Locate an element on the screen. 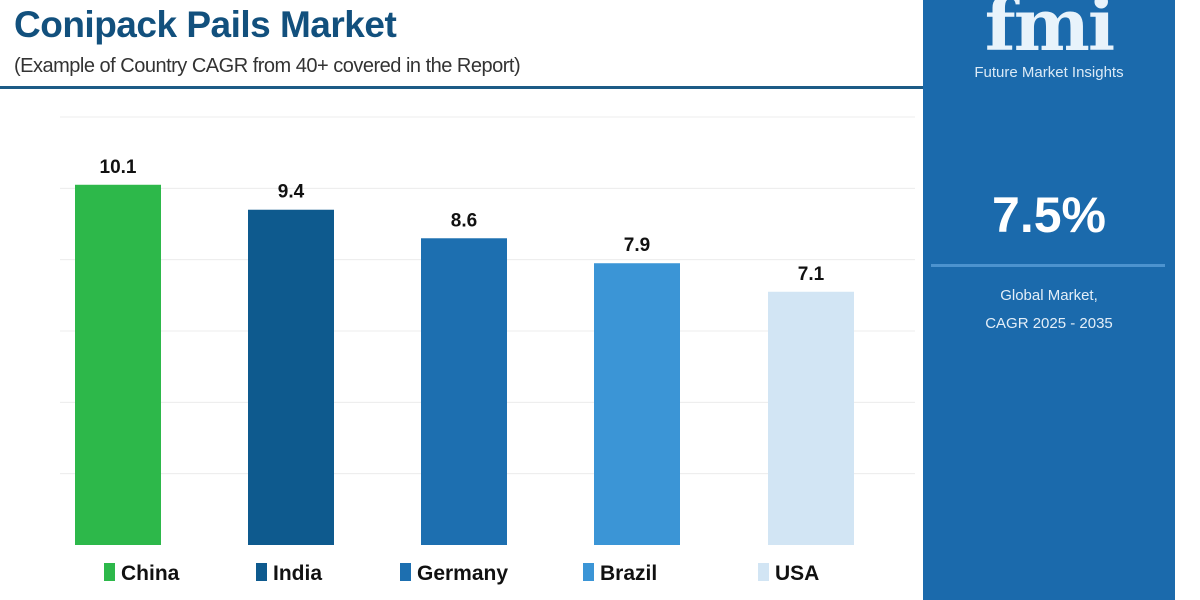 This screenshot has width=1200, height=600. bar-brazil is located at coordinates (637, 404).